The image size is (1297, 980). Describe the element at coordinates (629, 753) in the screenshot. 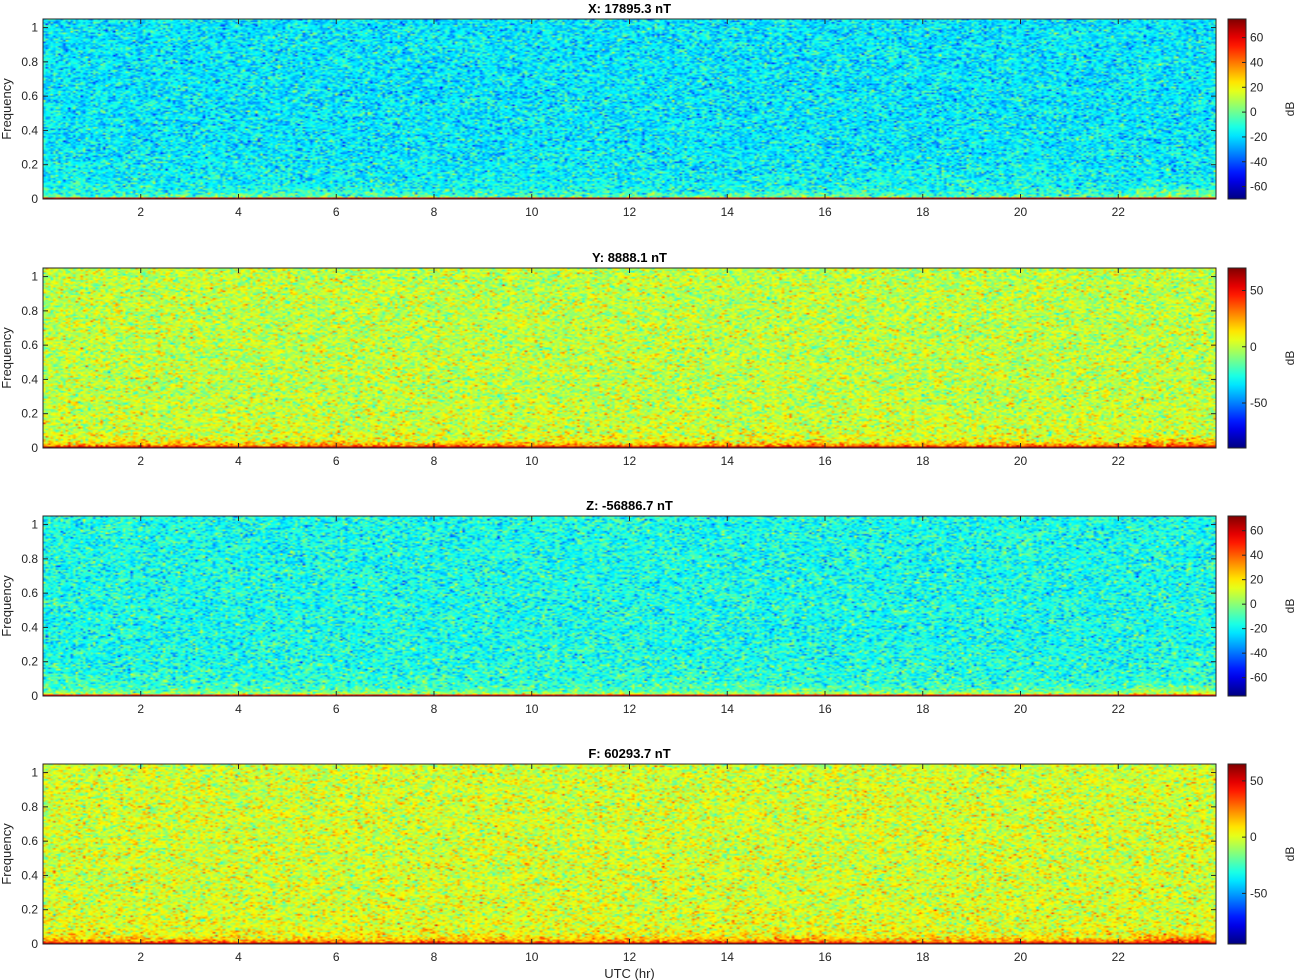

I see `chart-title: F: 60293.7 nT` at that location.